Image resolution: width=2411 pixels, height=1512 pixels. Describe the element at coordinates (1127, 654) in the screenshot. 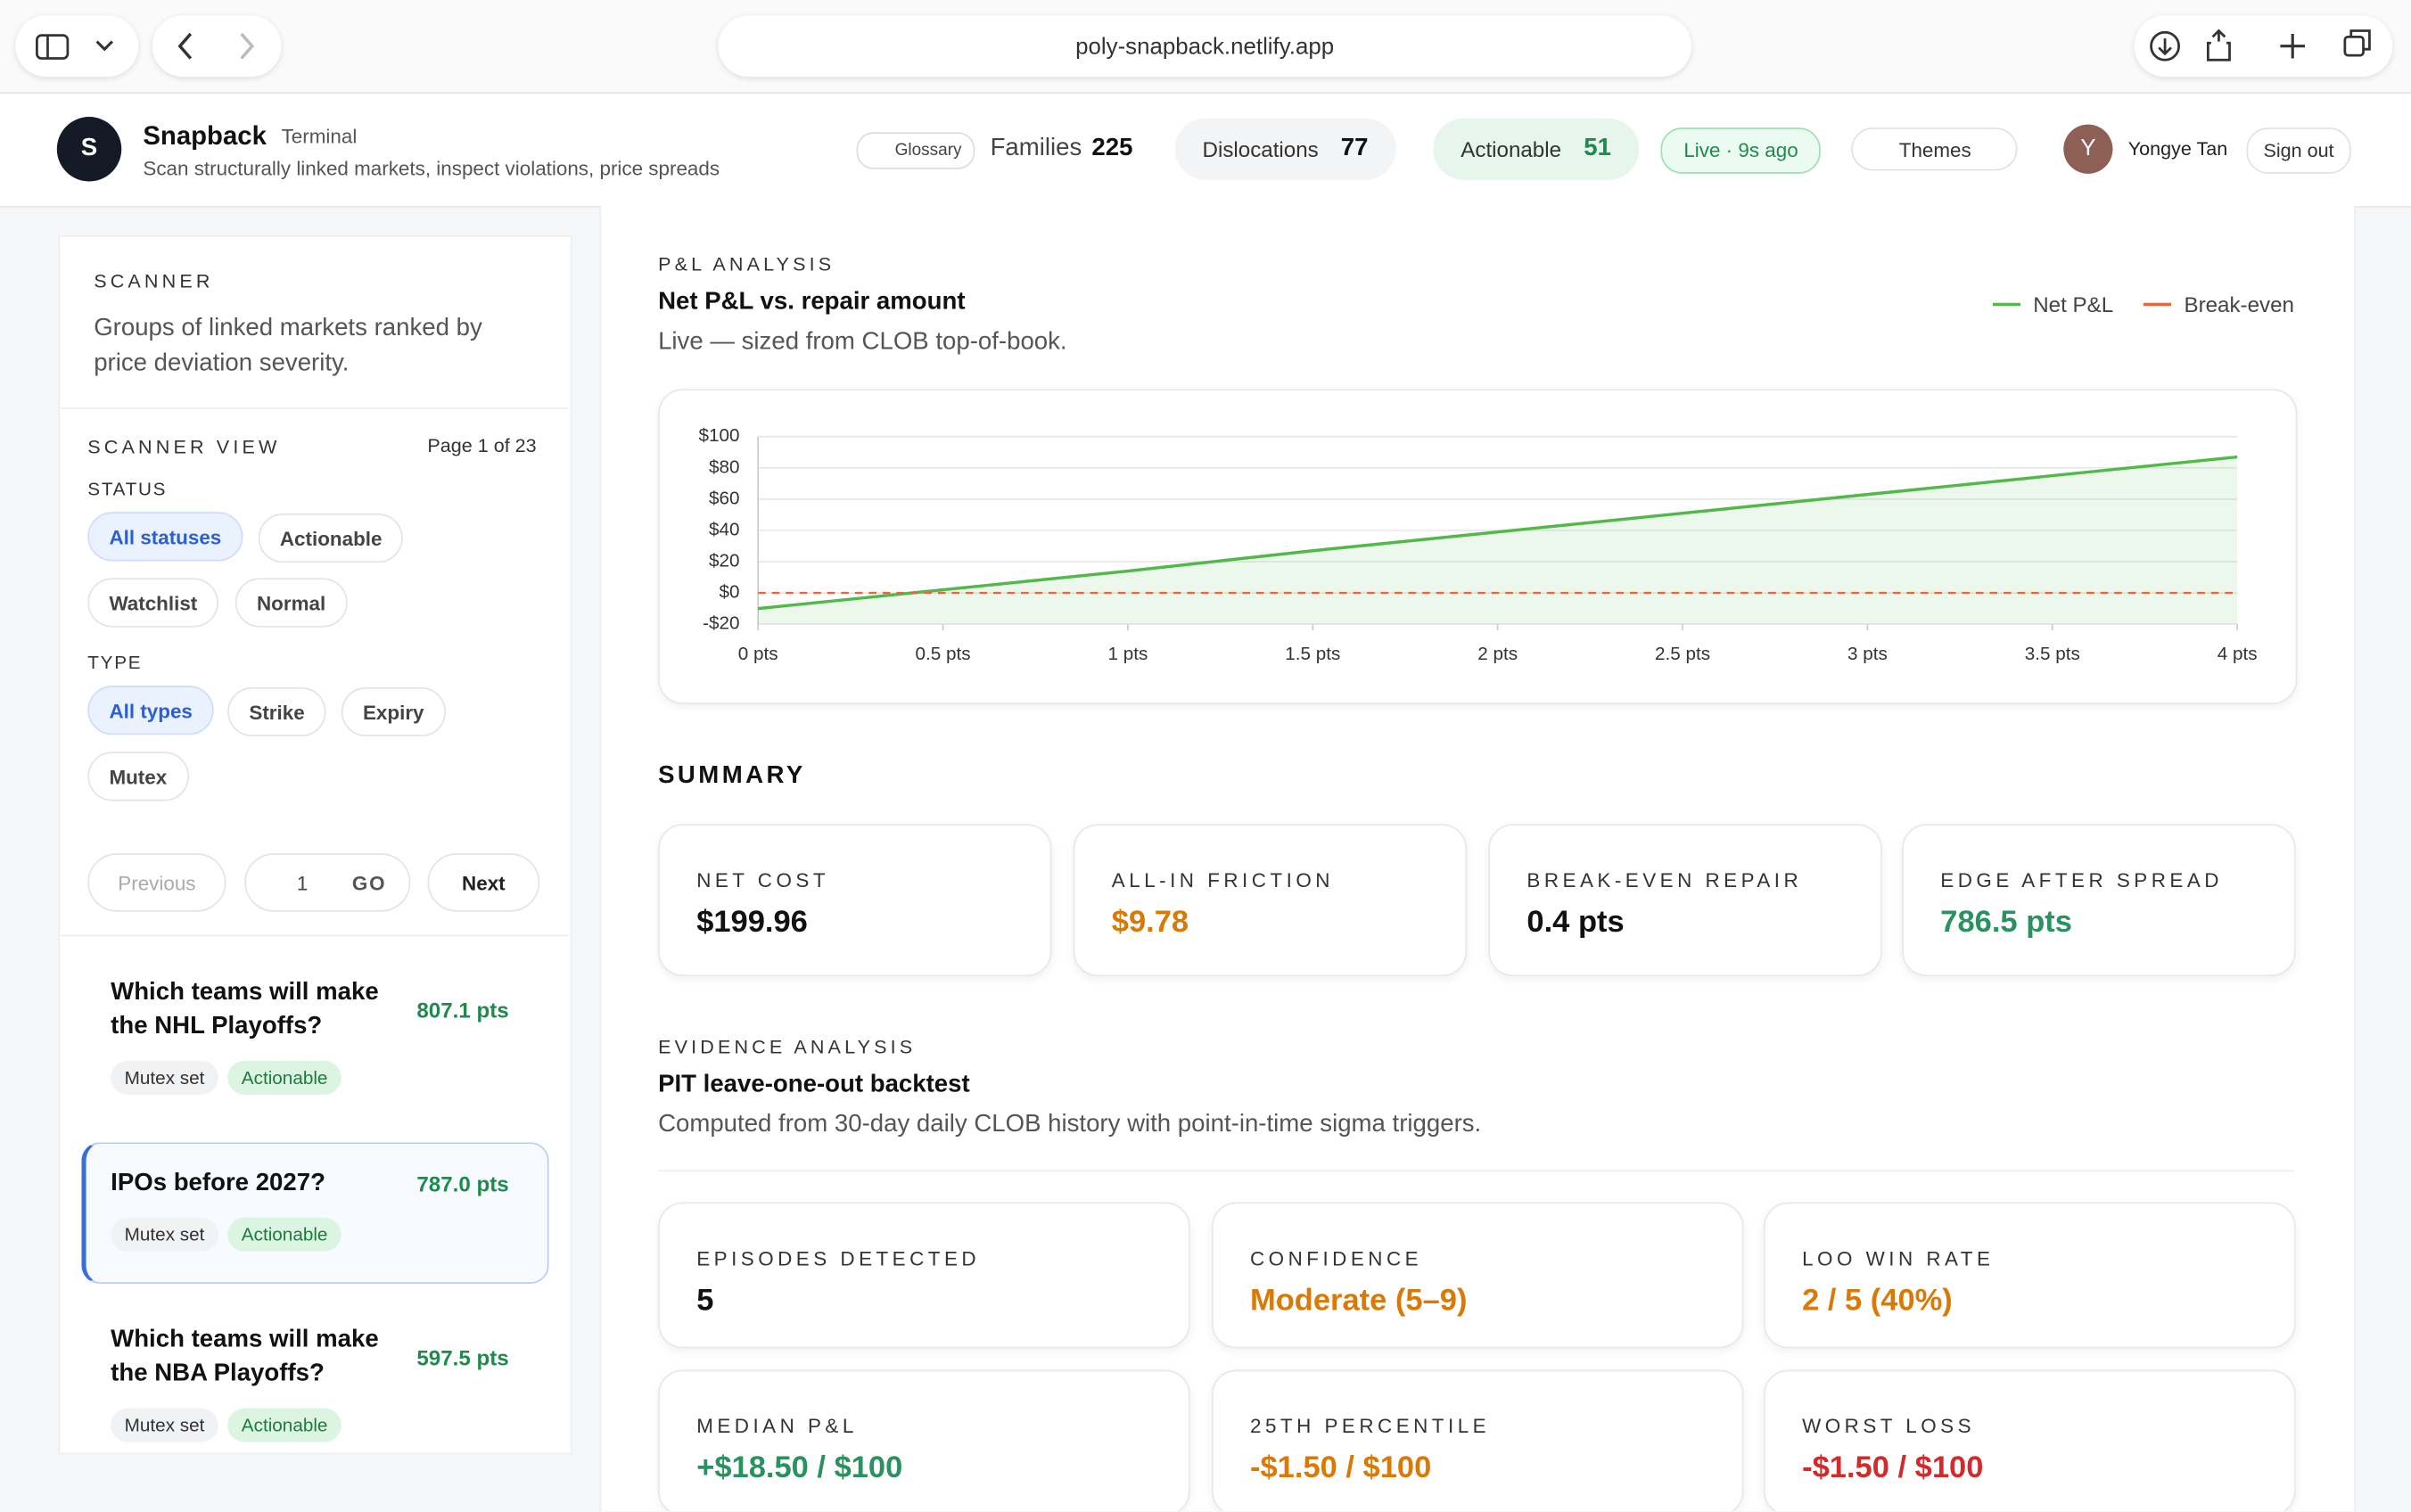

I see `x-tick-label: 1 pts` at that location.